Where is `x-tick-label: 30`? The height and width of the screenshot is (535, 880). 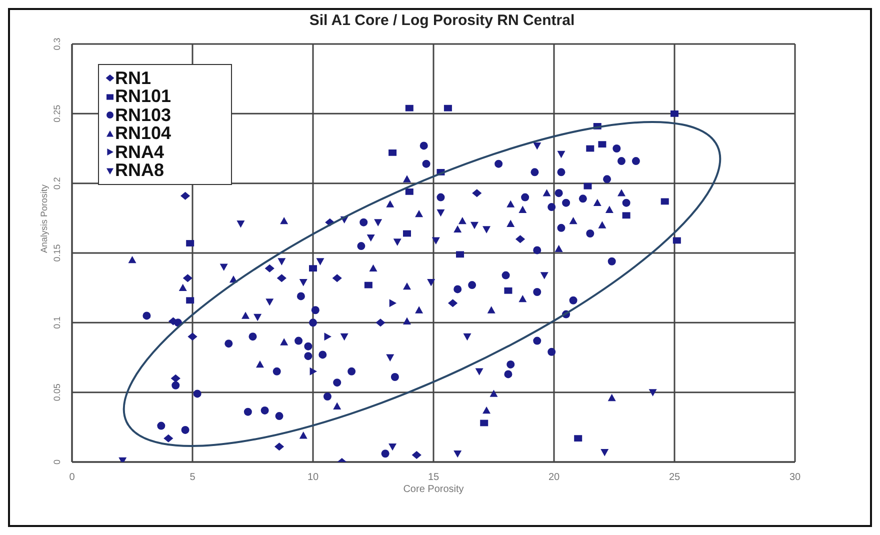 x-tick-label: 30 is located at coordinates (795, 477).